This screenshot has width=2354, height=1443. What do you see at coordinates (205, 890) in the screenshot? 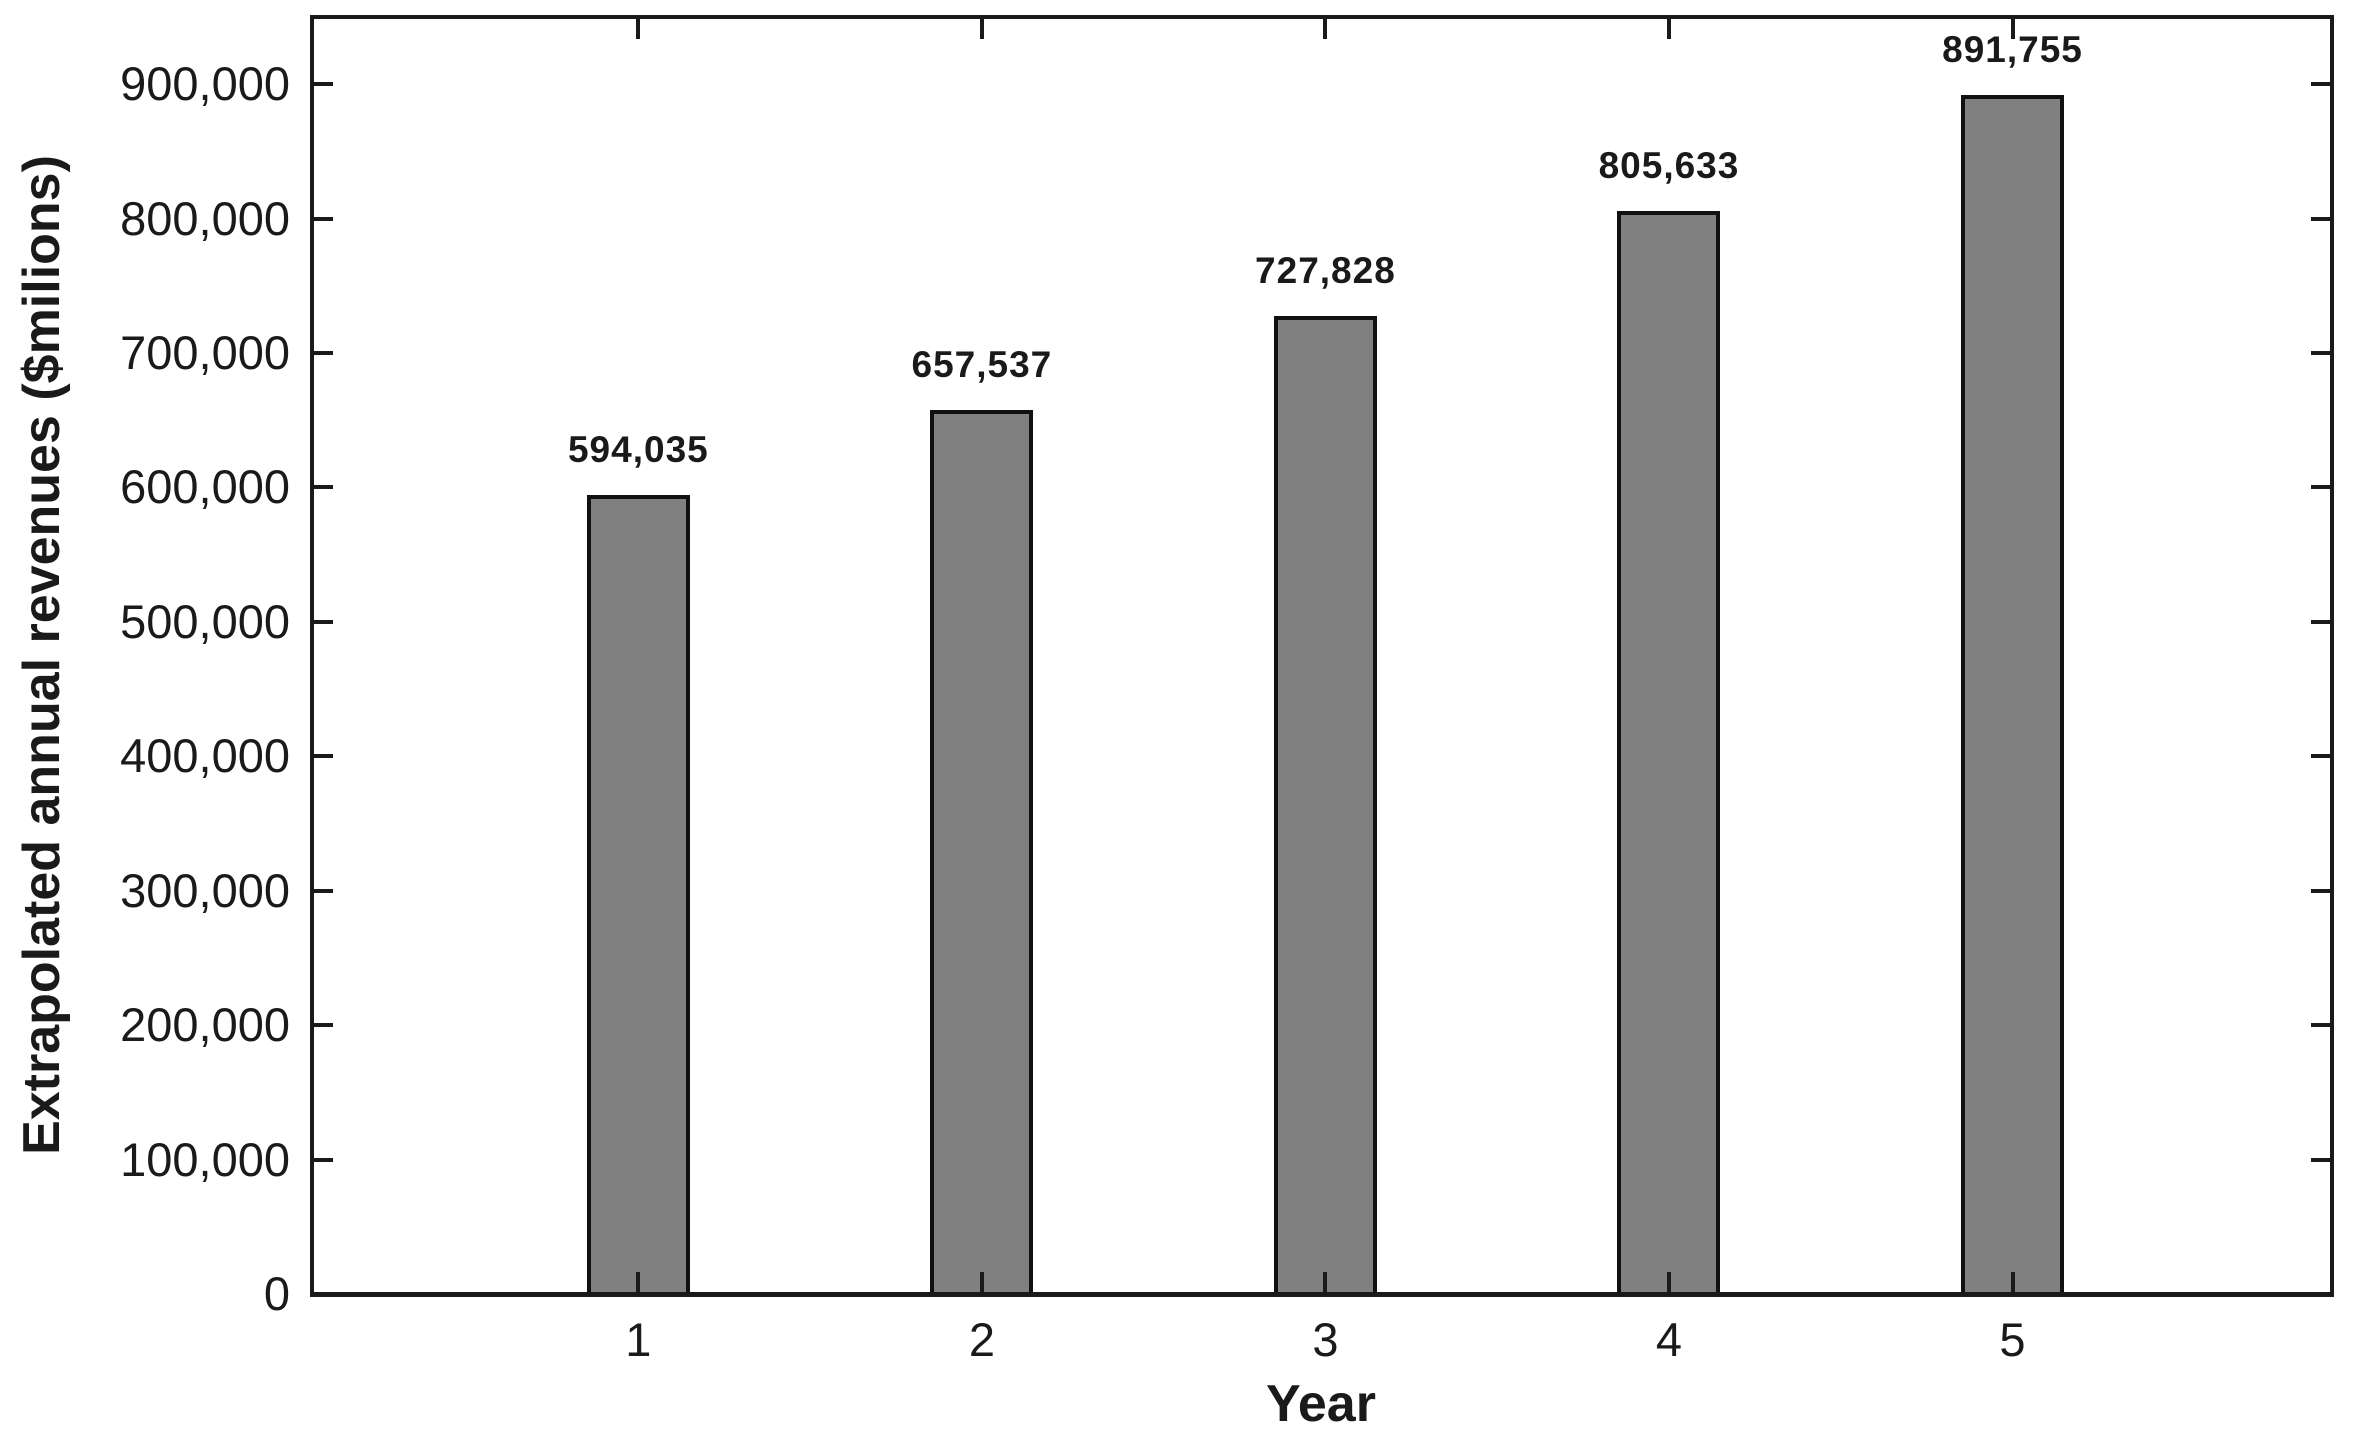
I see `y-tick-label: 300,000` at bounding box center [205, 890].